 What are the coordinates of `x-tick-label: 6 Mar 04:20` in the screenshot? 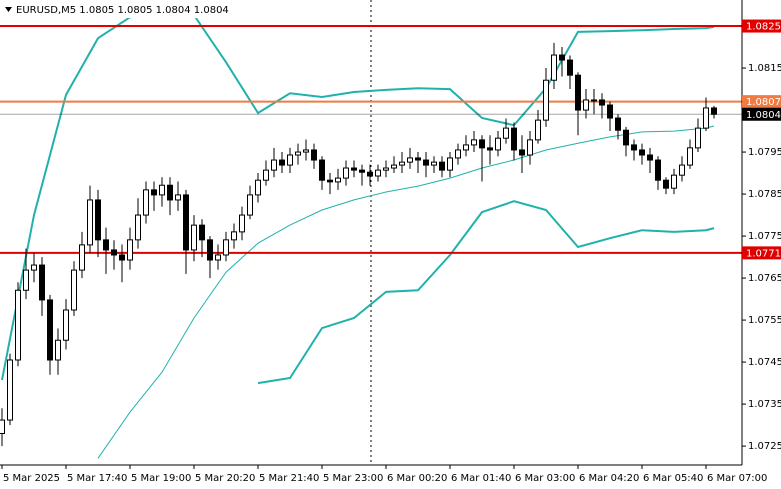 It's located at (609, 478).